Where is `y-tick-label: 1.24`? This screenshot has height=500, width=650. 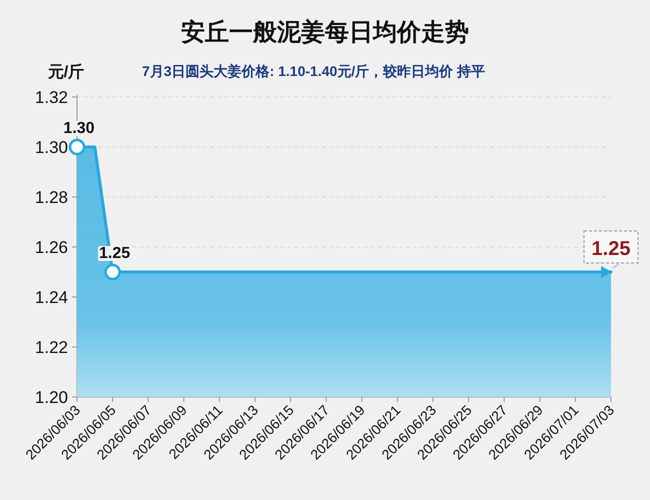
y-tick-label: 1.24 is located at coordinates (51, 297).